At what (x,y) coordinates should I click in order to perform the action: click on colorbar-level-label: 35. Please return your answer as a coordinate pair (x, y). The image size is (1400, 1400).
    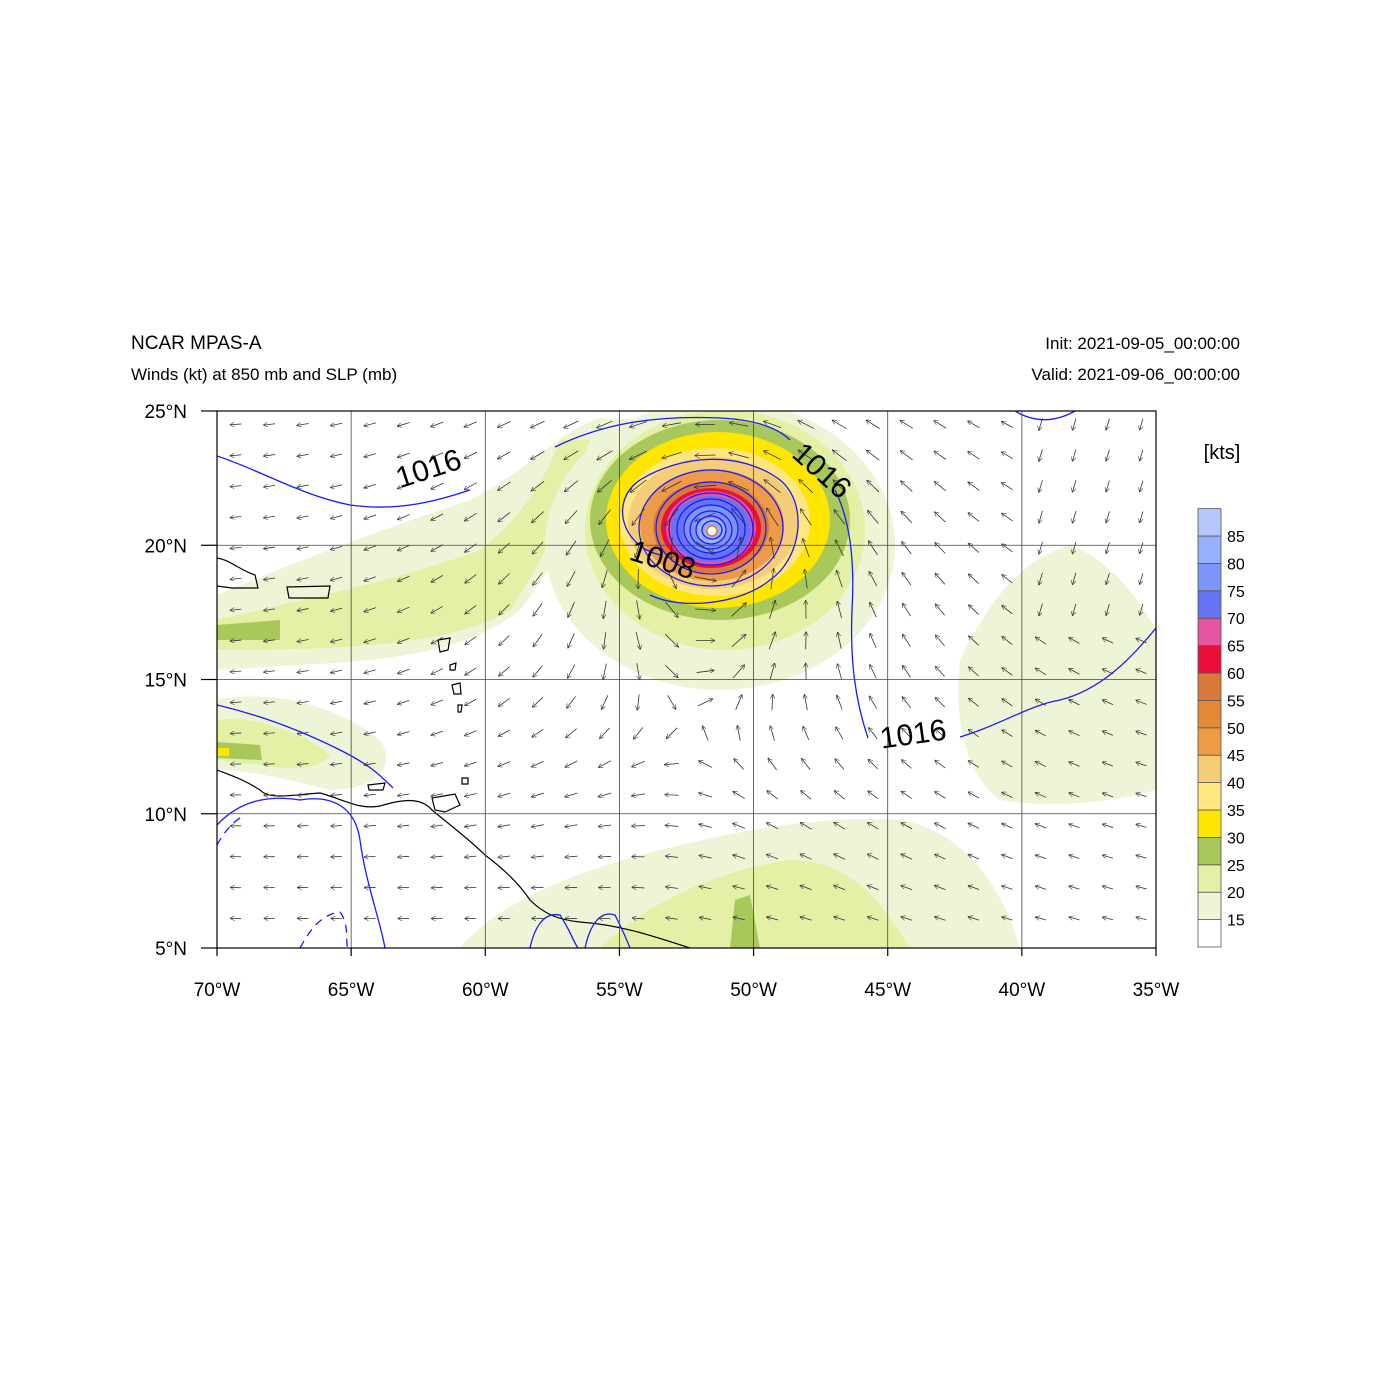
    Looking at the image, I should click on (1236, 811).